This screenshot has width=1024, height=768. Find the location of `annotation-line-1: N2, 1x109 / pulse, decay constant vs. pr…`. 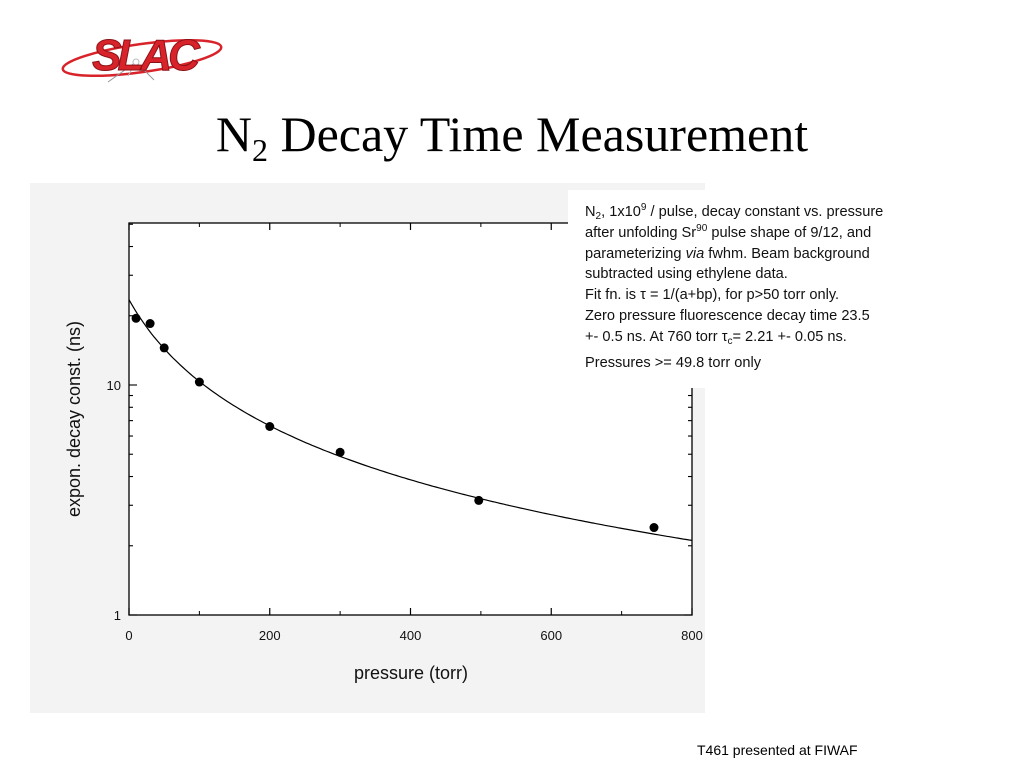

annotation-line-1: N2, 1x109 / pulse, decay constant vs. pr… is located at coordinates (734, 212).